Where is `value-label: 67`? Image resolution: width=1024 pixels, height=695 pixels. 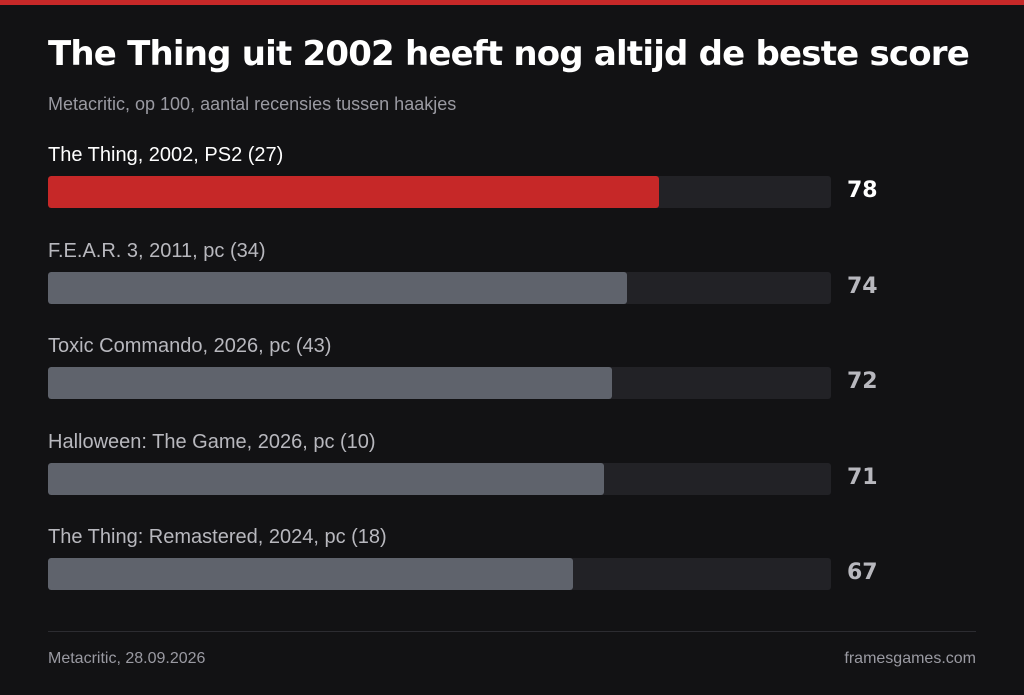 value-label: 67 is located at coordinates (862, 573).